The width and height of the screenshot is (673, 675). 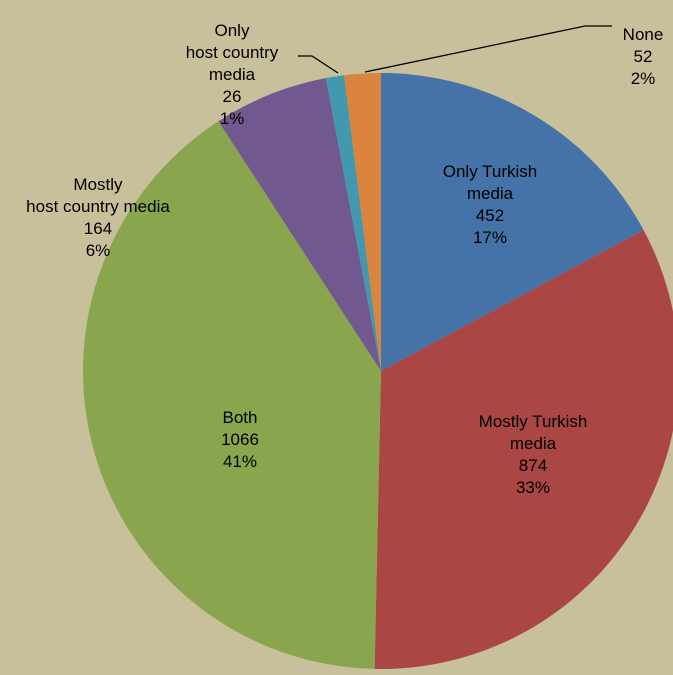 I want to click on slice-label: Only host country media 26 1%, so click(x=232, y=75).